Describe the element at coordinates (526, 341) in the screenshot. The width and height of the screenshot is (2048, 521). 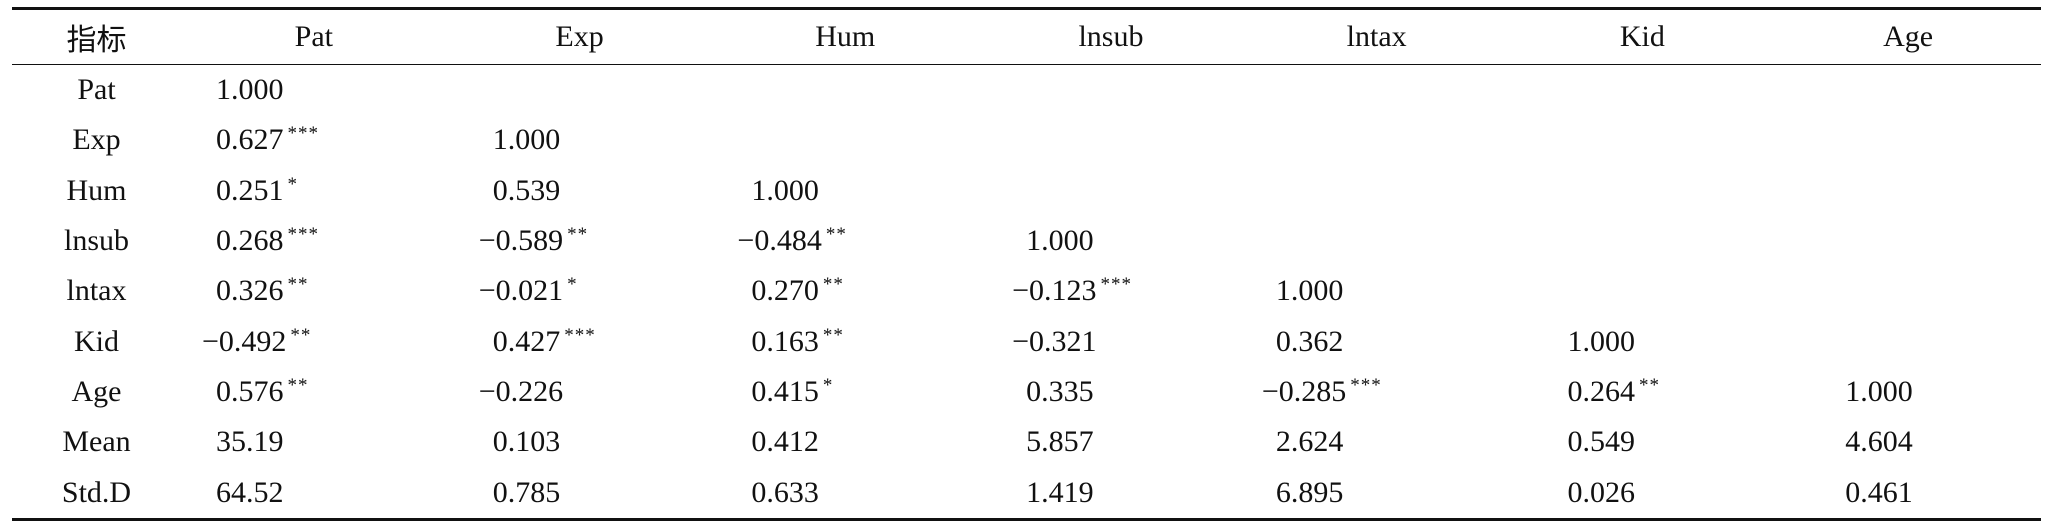
I see `cell-value: 0.427` at that location.